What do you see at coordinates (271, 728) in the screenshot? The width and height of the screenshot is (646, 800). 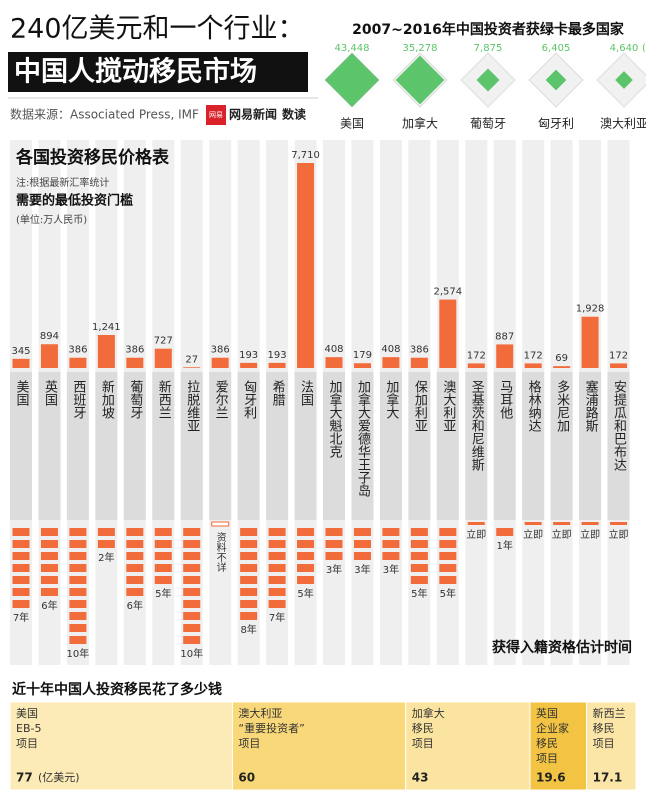 I see `segment-label: 澳大利亚“重要投资者”项目` at bounding box center [271, 728].